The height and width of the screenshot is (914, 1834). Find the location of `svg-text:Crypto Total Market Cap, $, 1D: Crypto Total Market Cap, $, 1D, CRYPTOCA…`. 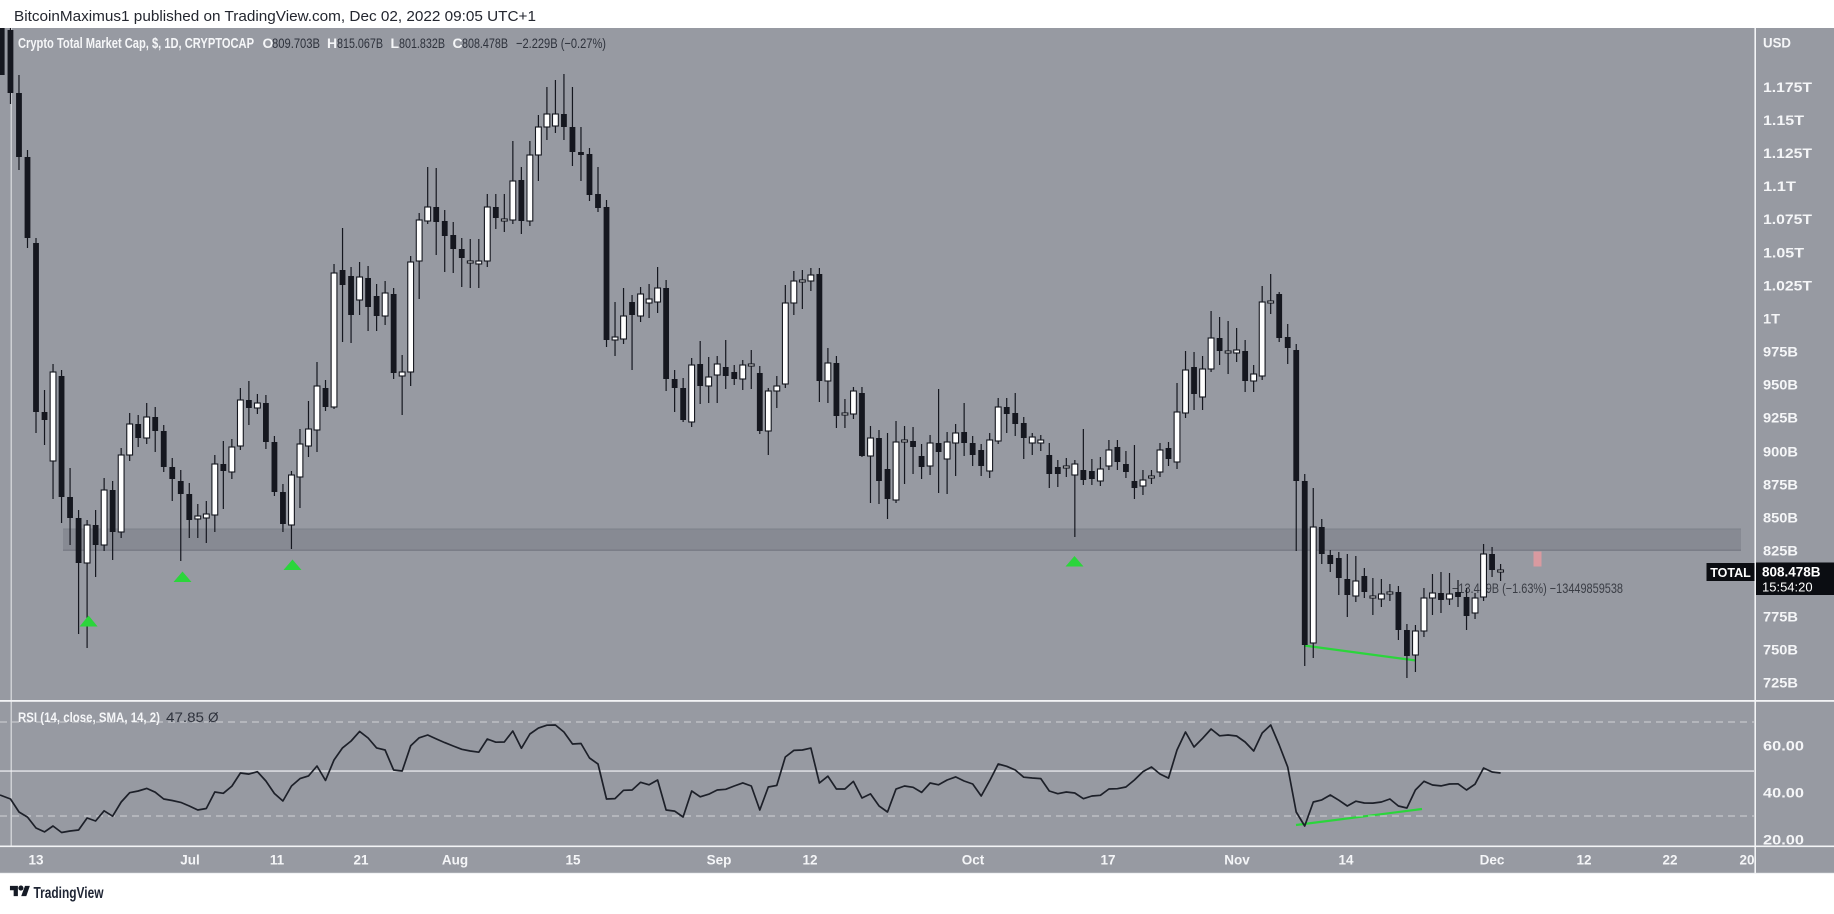

svg-text:Crypto Total Market Cap, $, 1D: Crypto Total Market Cap, $, 1D, CRYPTOCA… is located at coordinates (136, 43).